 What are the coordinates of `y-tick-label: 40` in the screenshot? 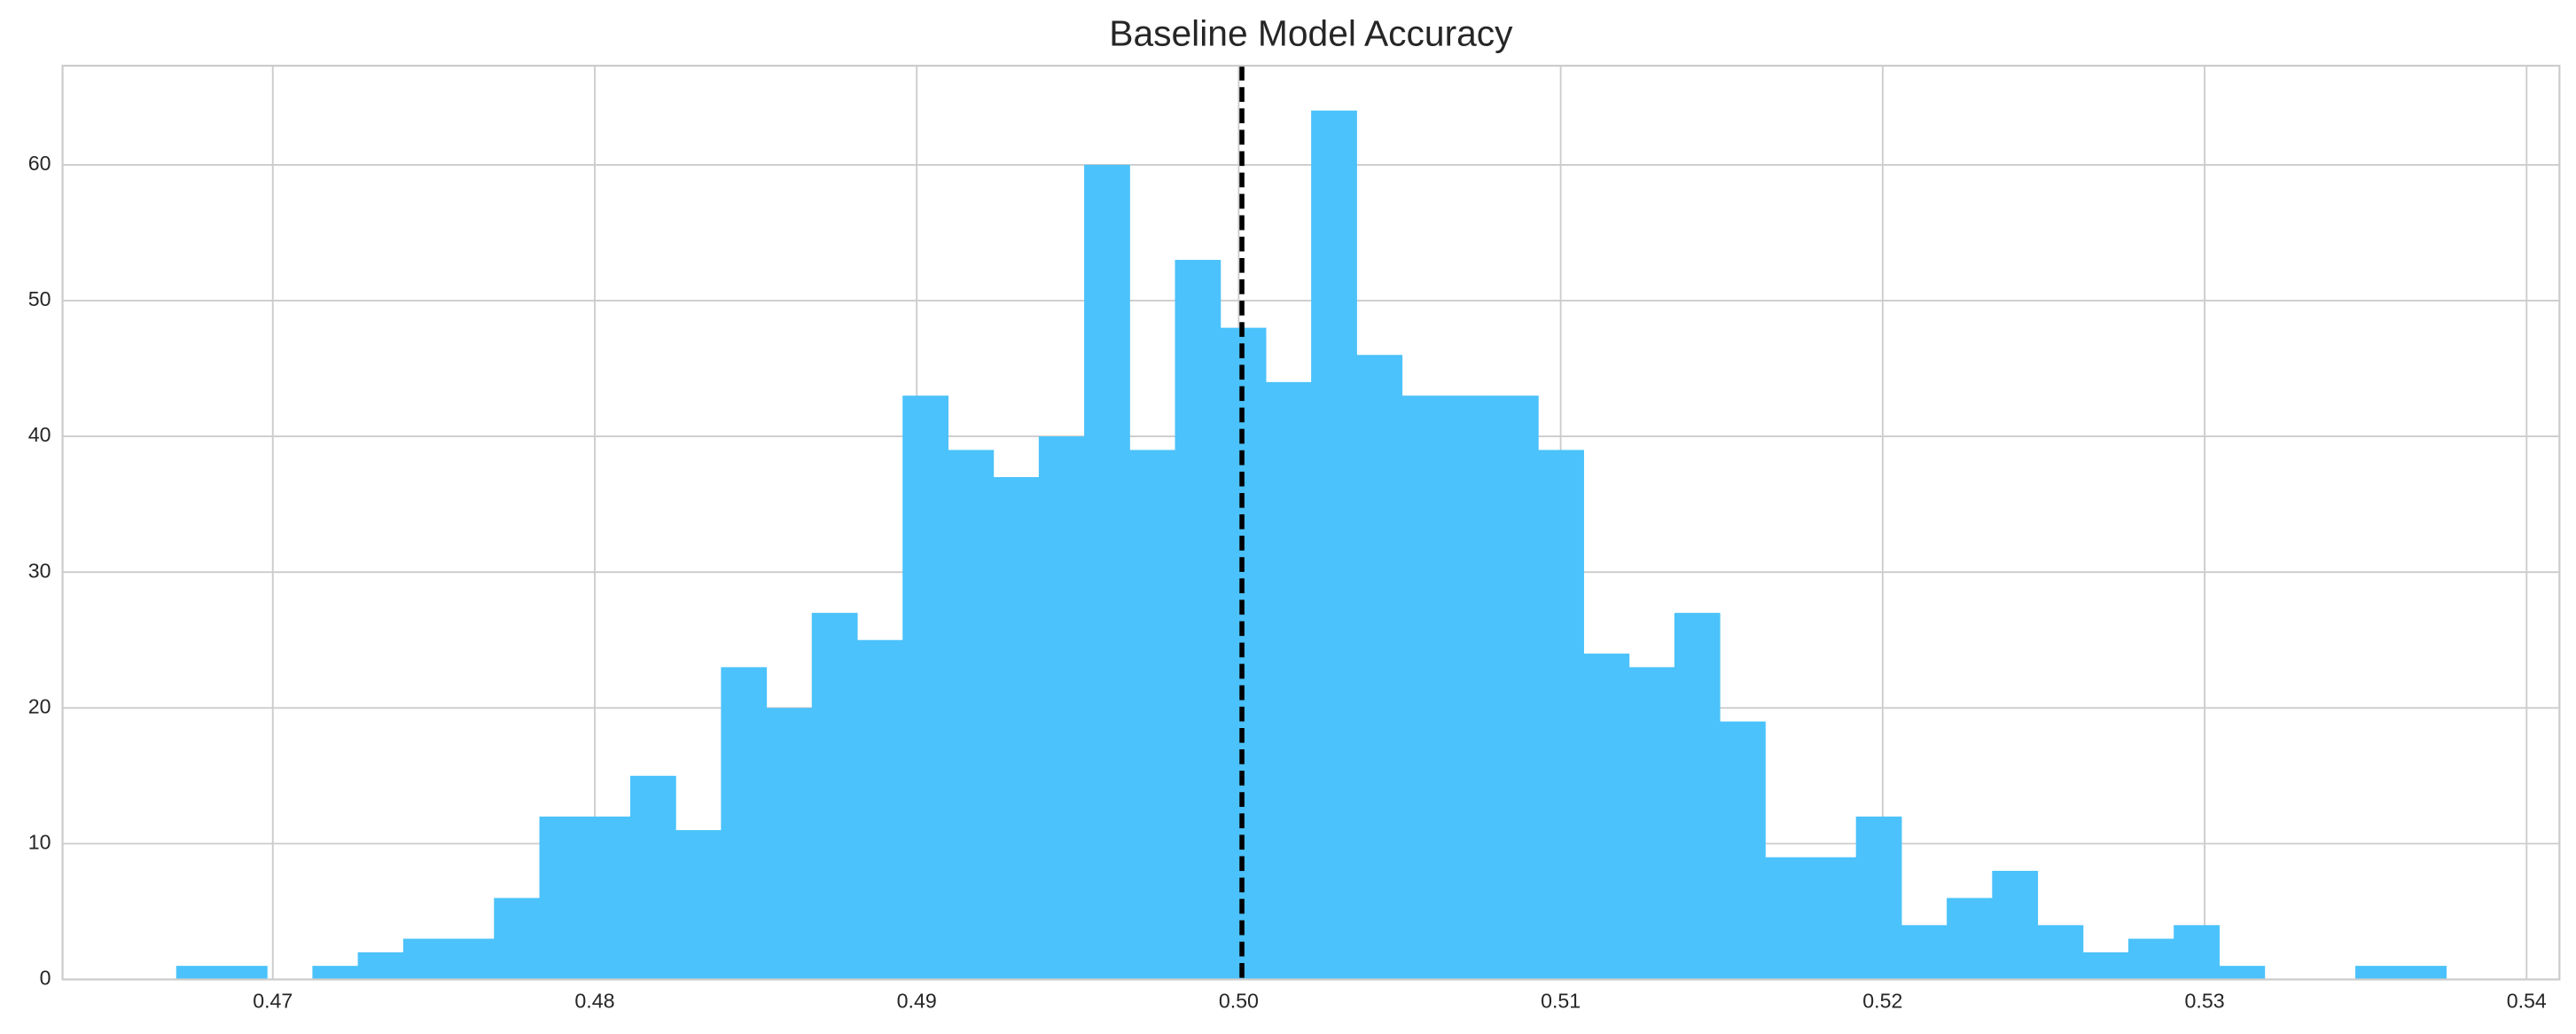 It's located at (39, 434).